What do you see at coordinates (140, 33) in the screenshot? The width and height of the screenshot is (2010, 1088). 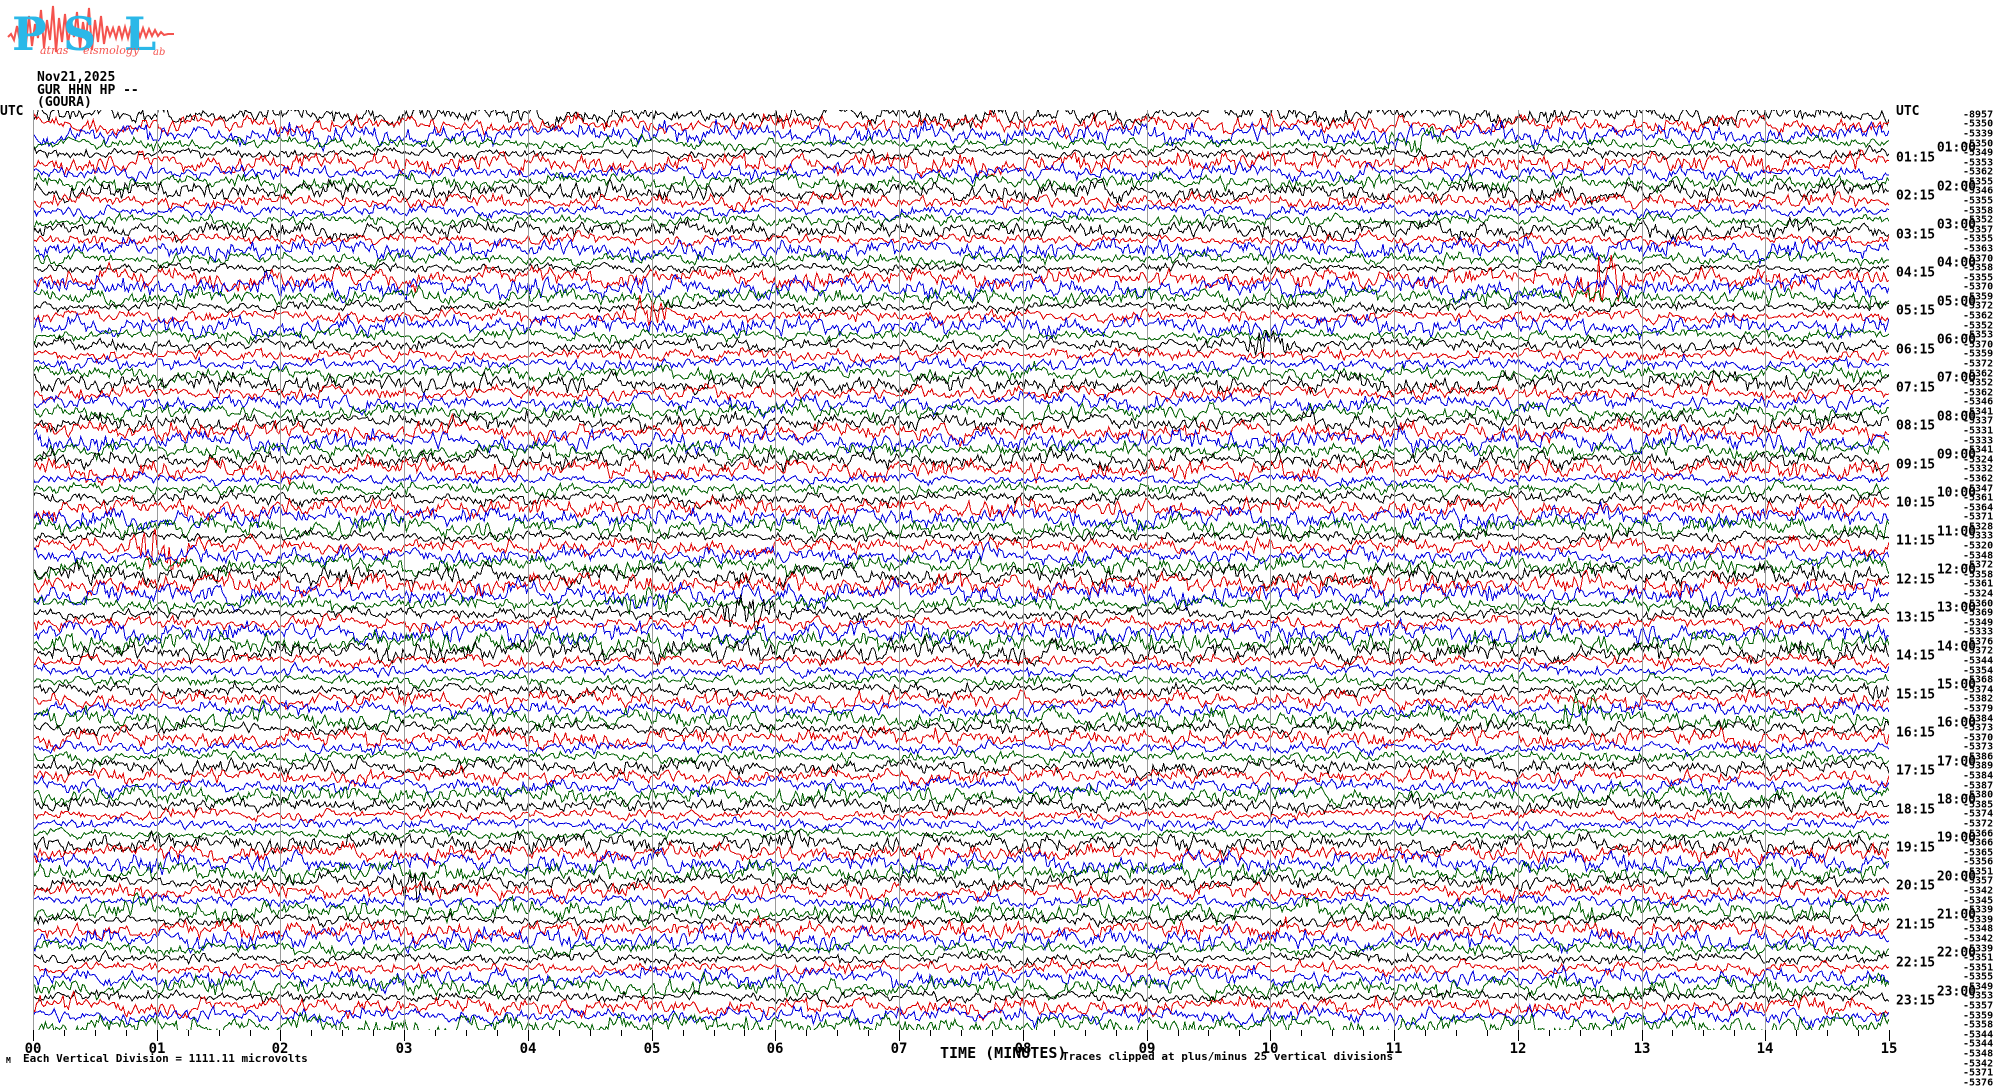 I see `svg-text: L` at bounding box center [140, 33].